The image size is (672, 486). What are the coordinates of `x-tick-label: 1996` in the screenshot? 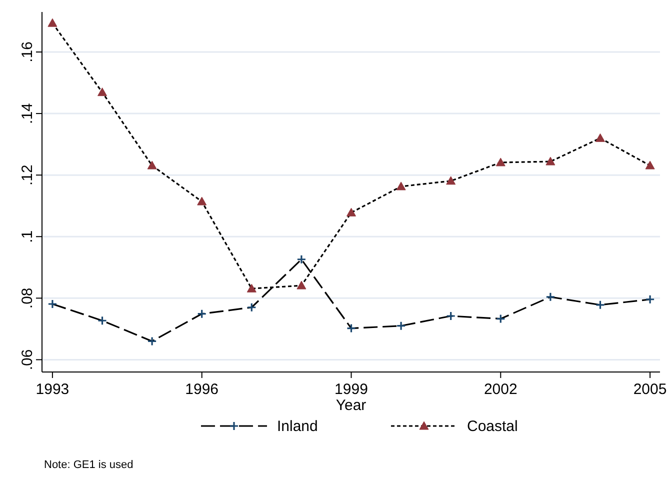 It's located at (202, 389).